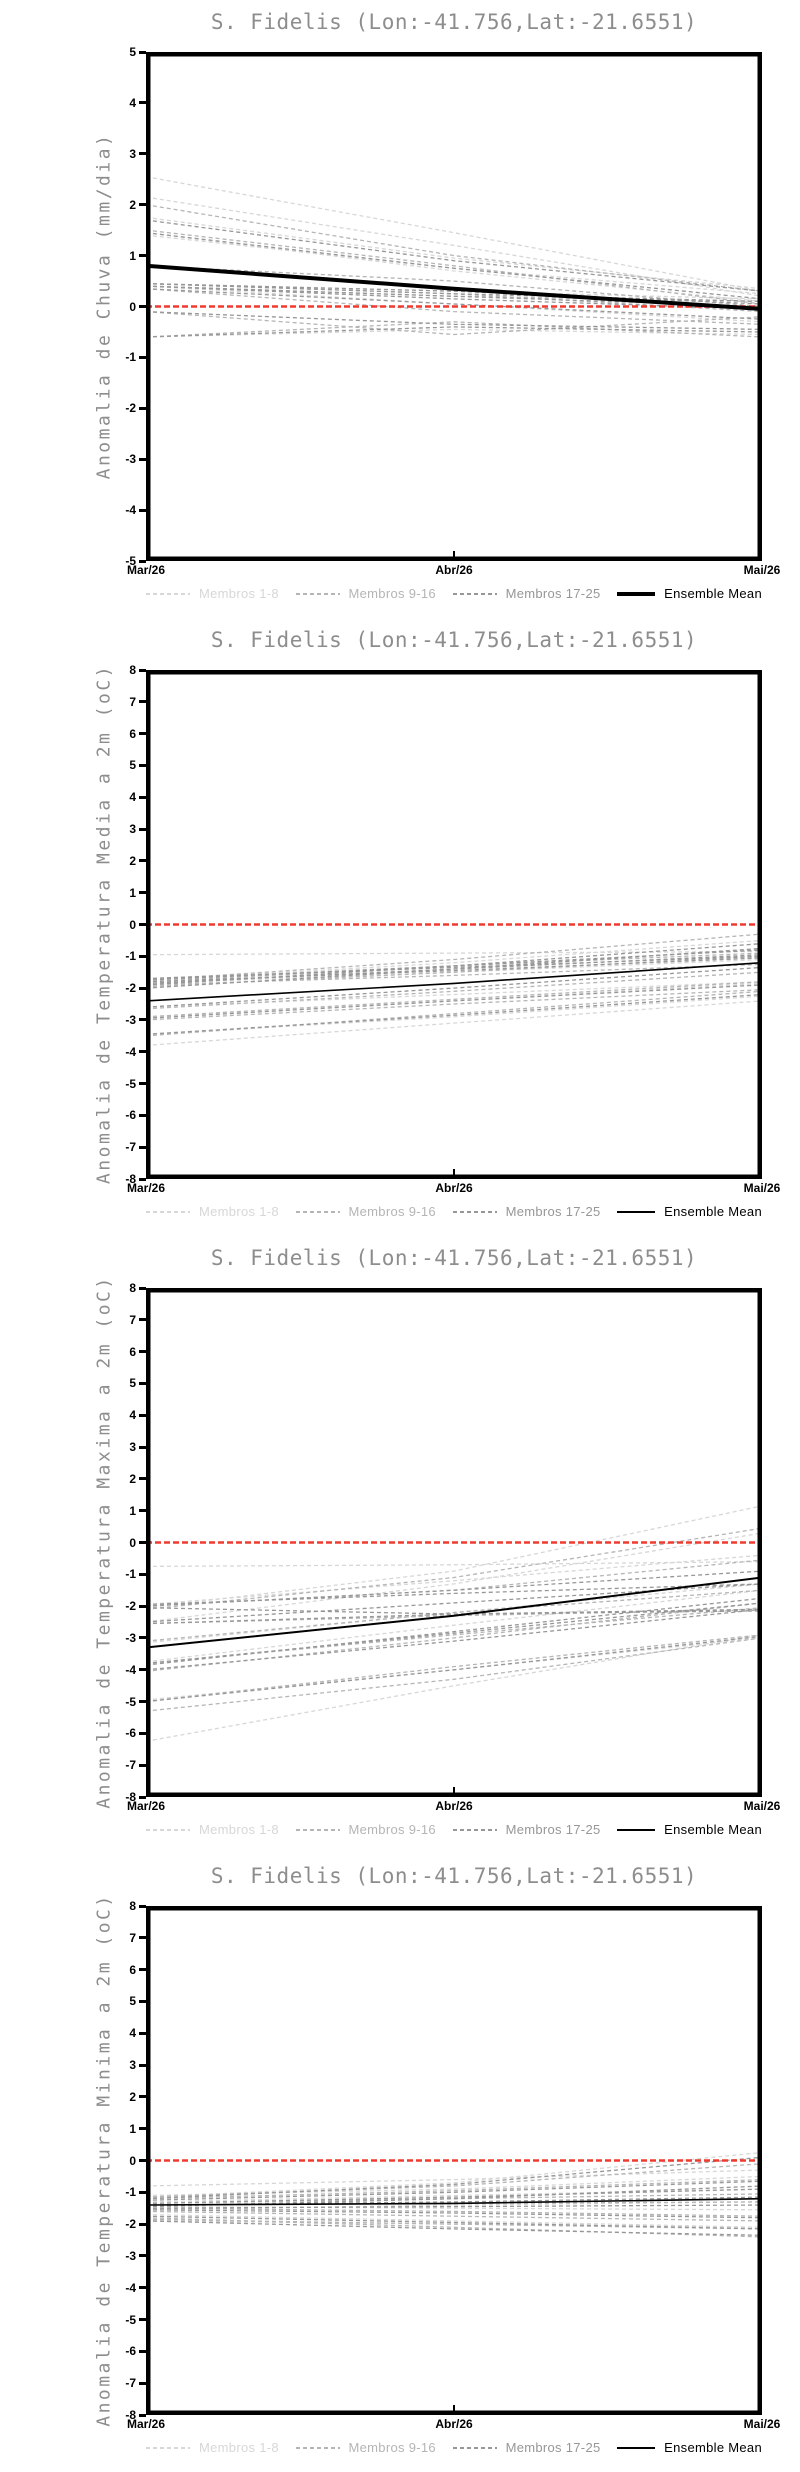 Image resolution: width=800 pixels, height=2472 pixels. Describe the element at coordinates (130, 1669) in the screenshot. I see `y-tick-label: -4` at that location.